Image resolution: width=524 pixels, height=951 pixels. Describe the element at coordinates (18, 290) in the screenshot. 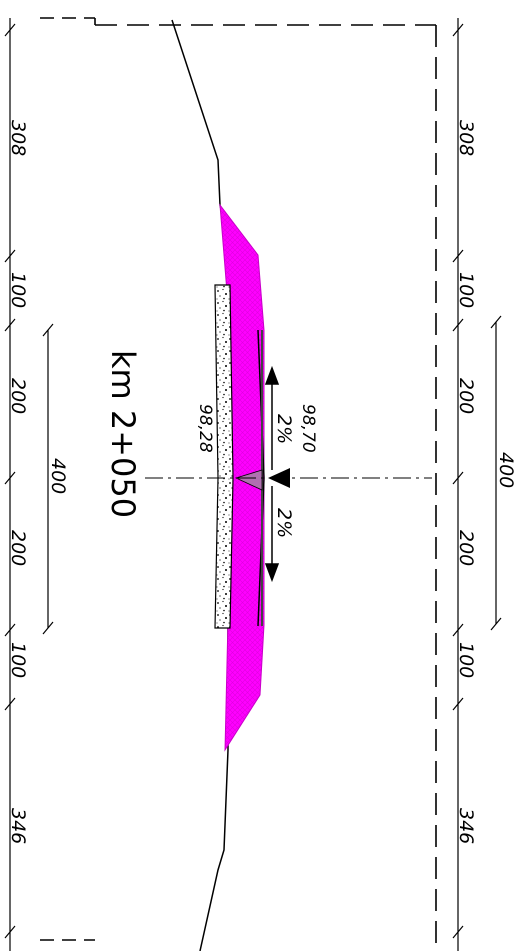

I see `dim-left-seg1: 100` at that location.